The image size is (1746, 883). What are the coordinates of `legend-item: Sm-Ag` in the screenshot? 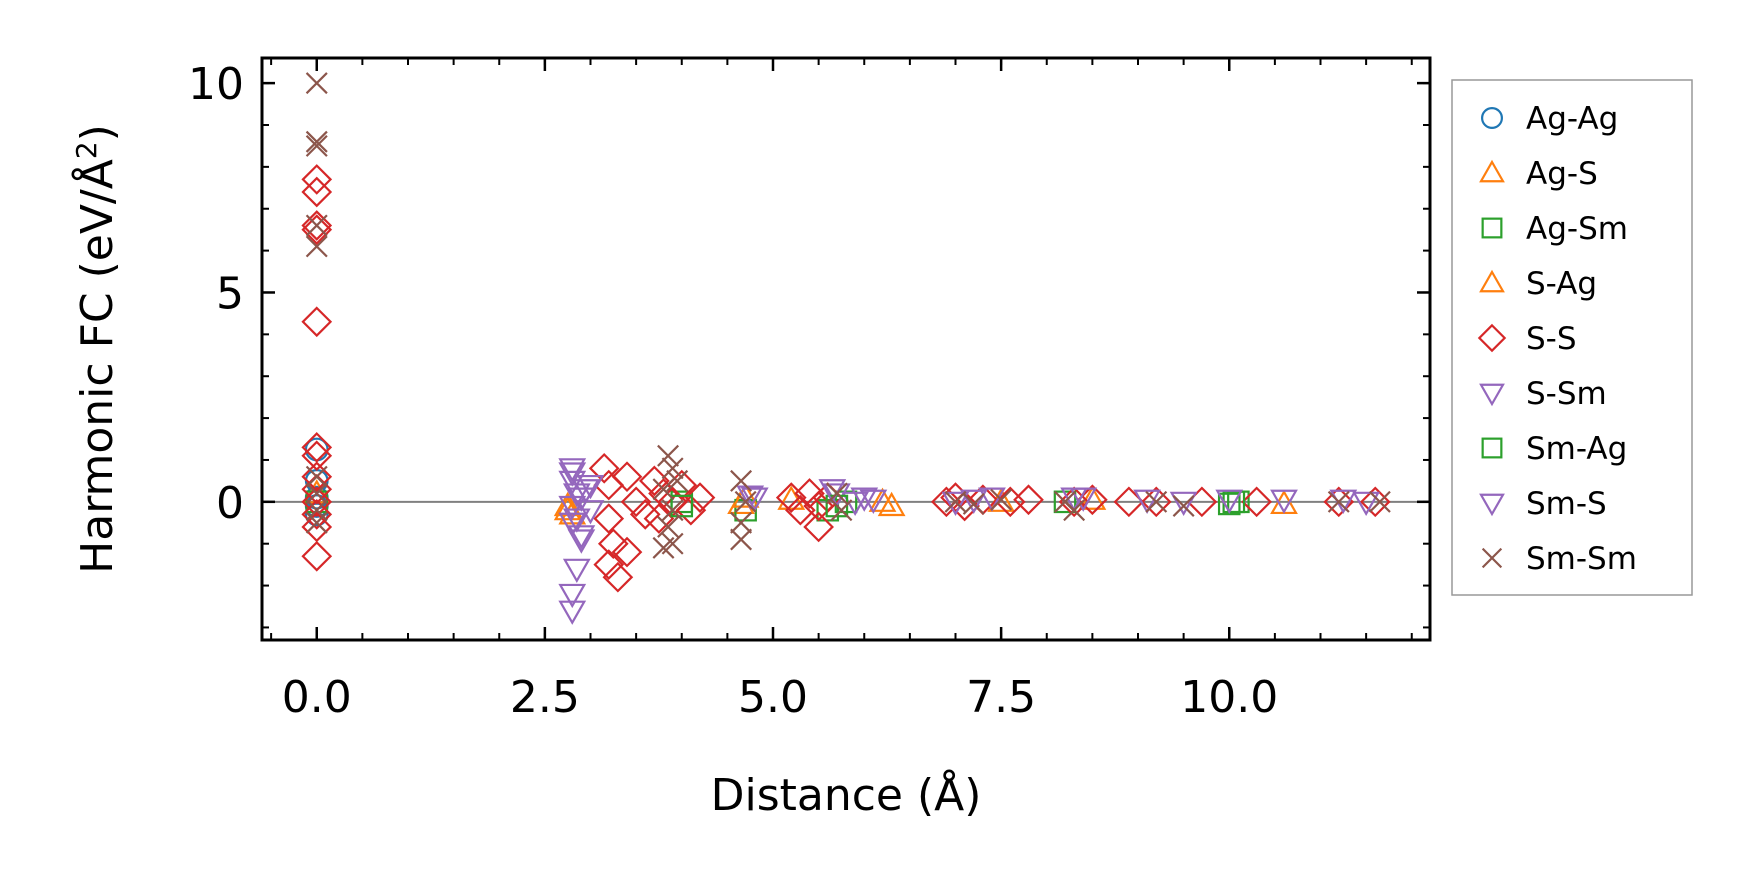 It's located at (1554, 449).